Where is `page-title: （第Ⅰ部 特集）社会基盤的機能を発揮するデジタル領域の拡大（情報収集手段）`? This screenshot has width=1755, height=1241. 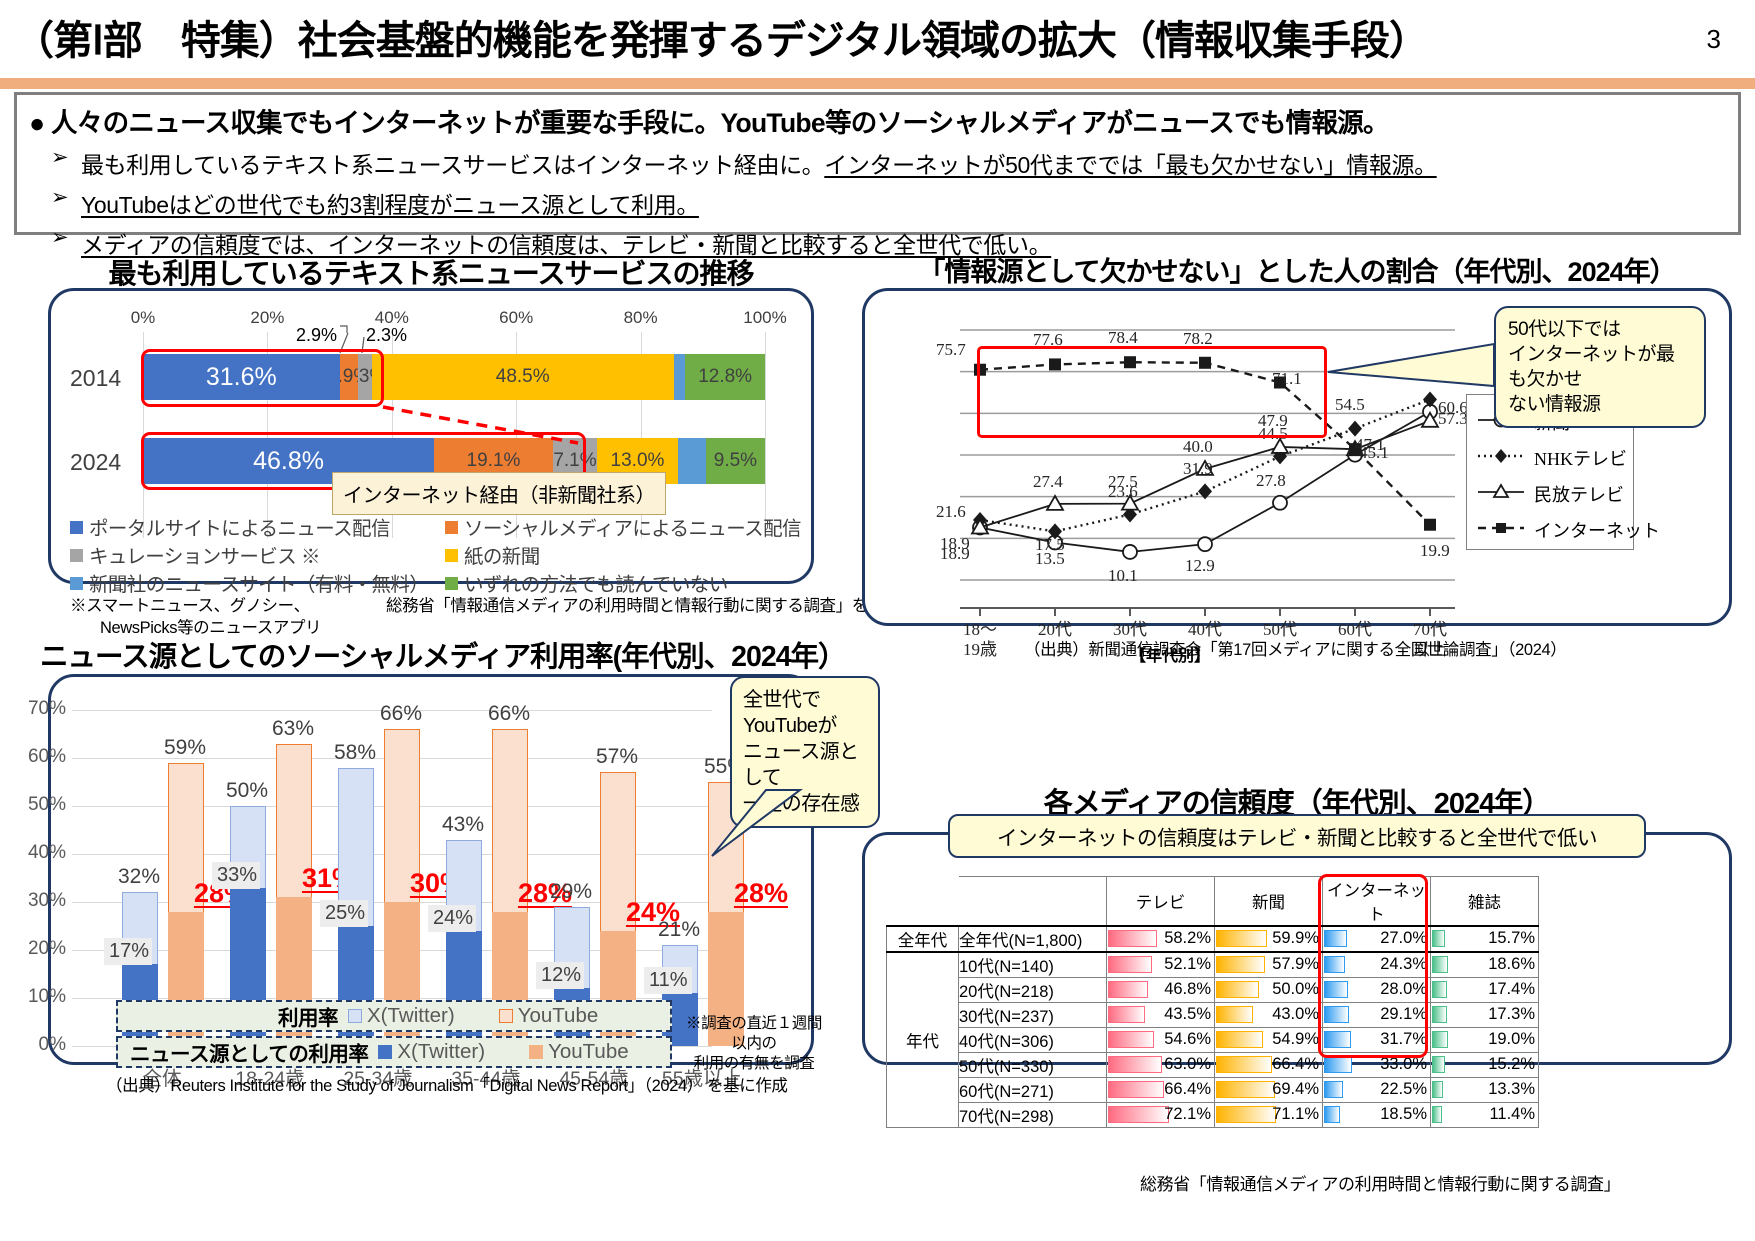
page-title: （第Ⅰ部 特集）社会基盤的機能を発揮するデジタル領域の拡大（情報収集手段） is located at coordinates (721, 41).